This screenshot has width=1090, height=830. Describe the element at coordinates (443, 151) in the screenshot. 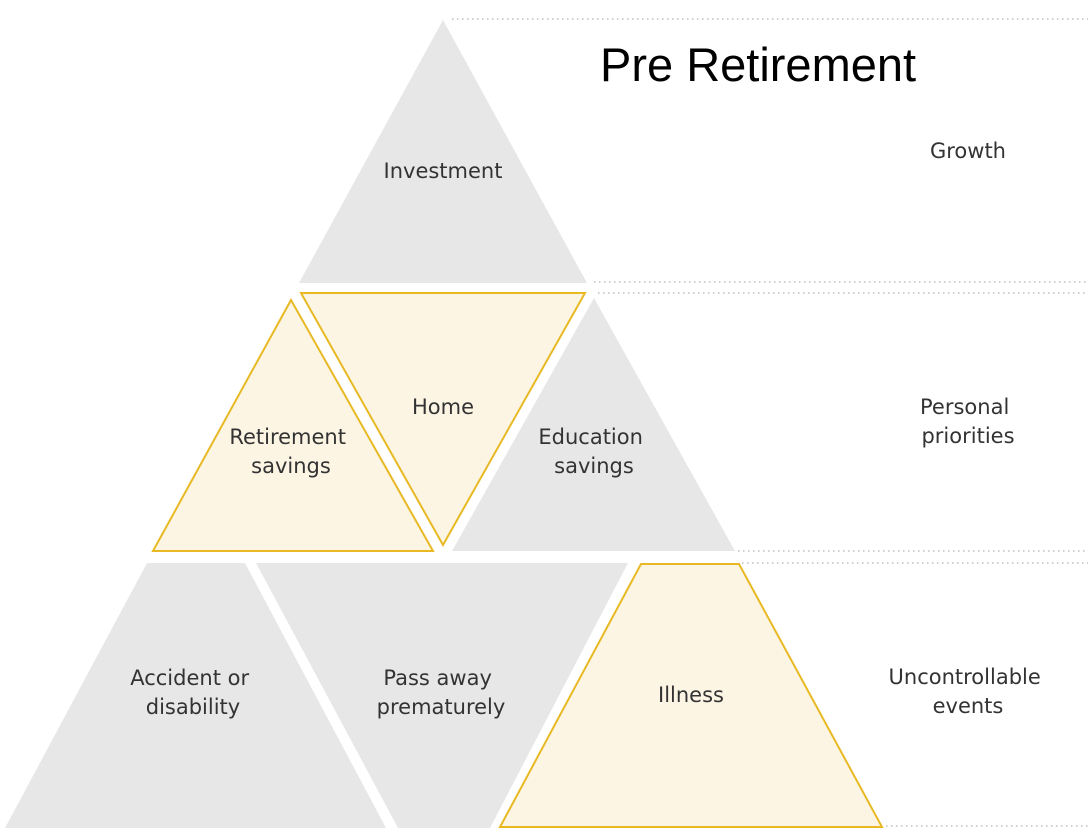

I see `investment-triangle` at that location.